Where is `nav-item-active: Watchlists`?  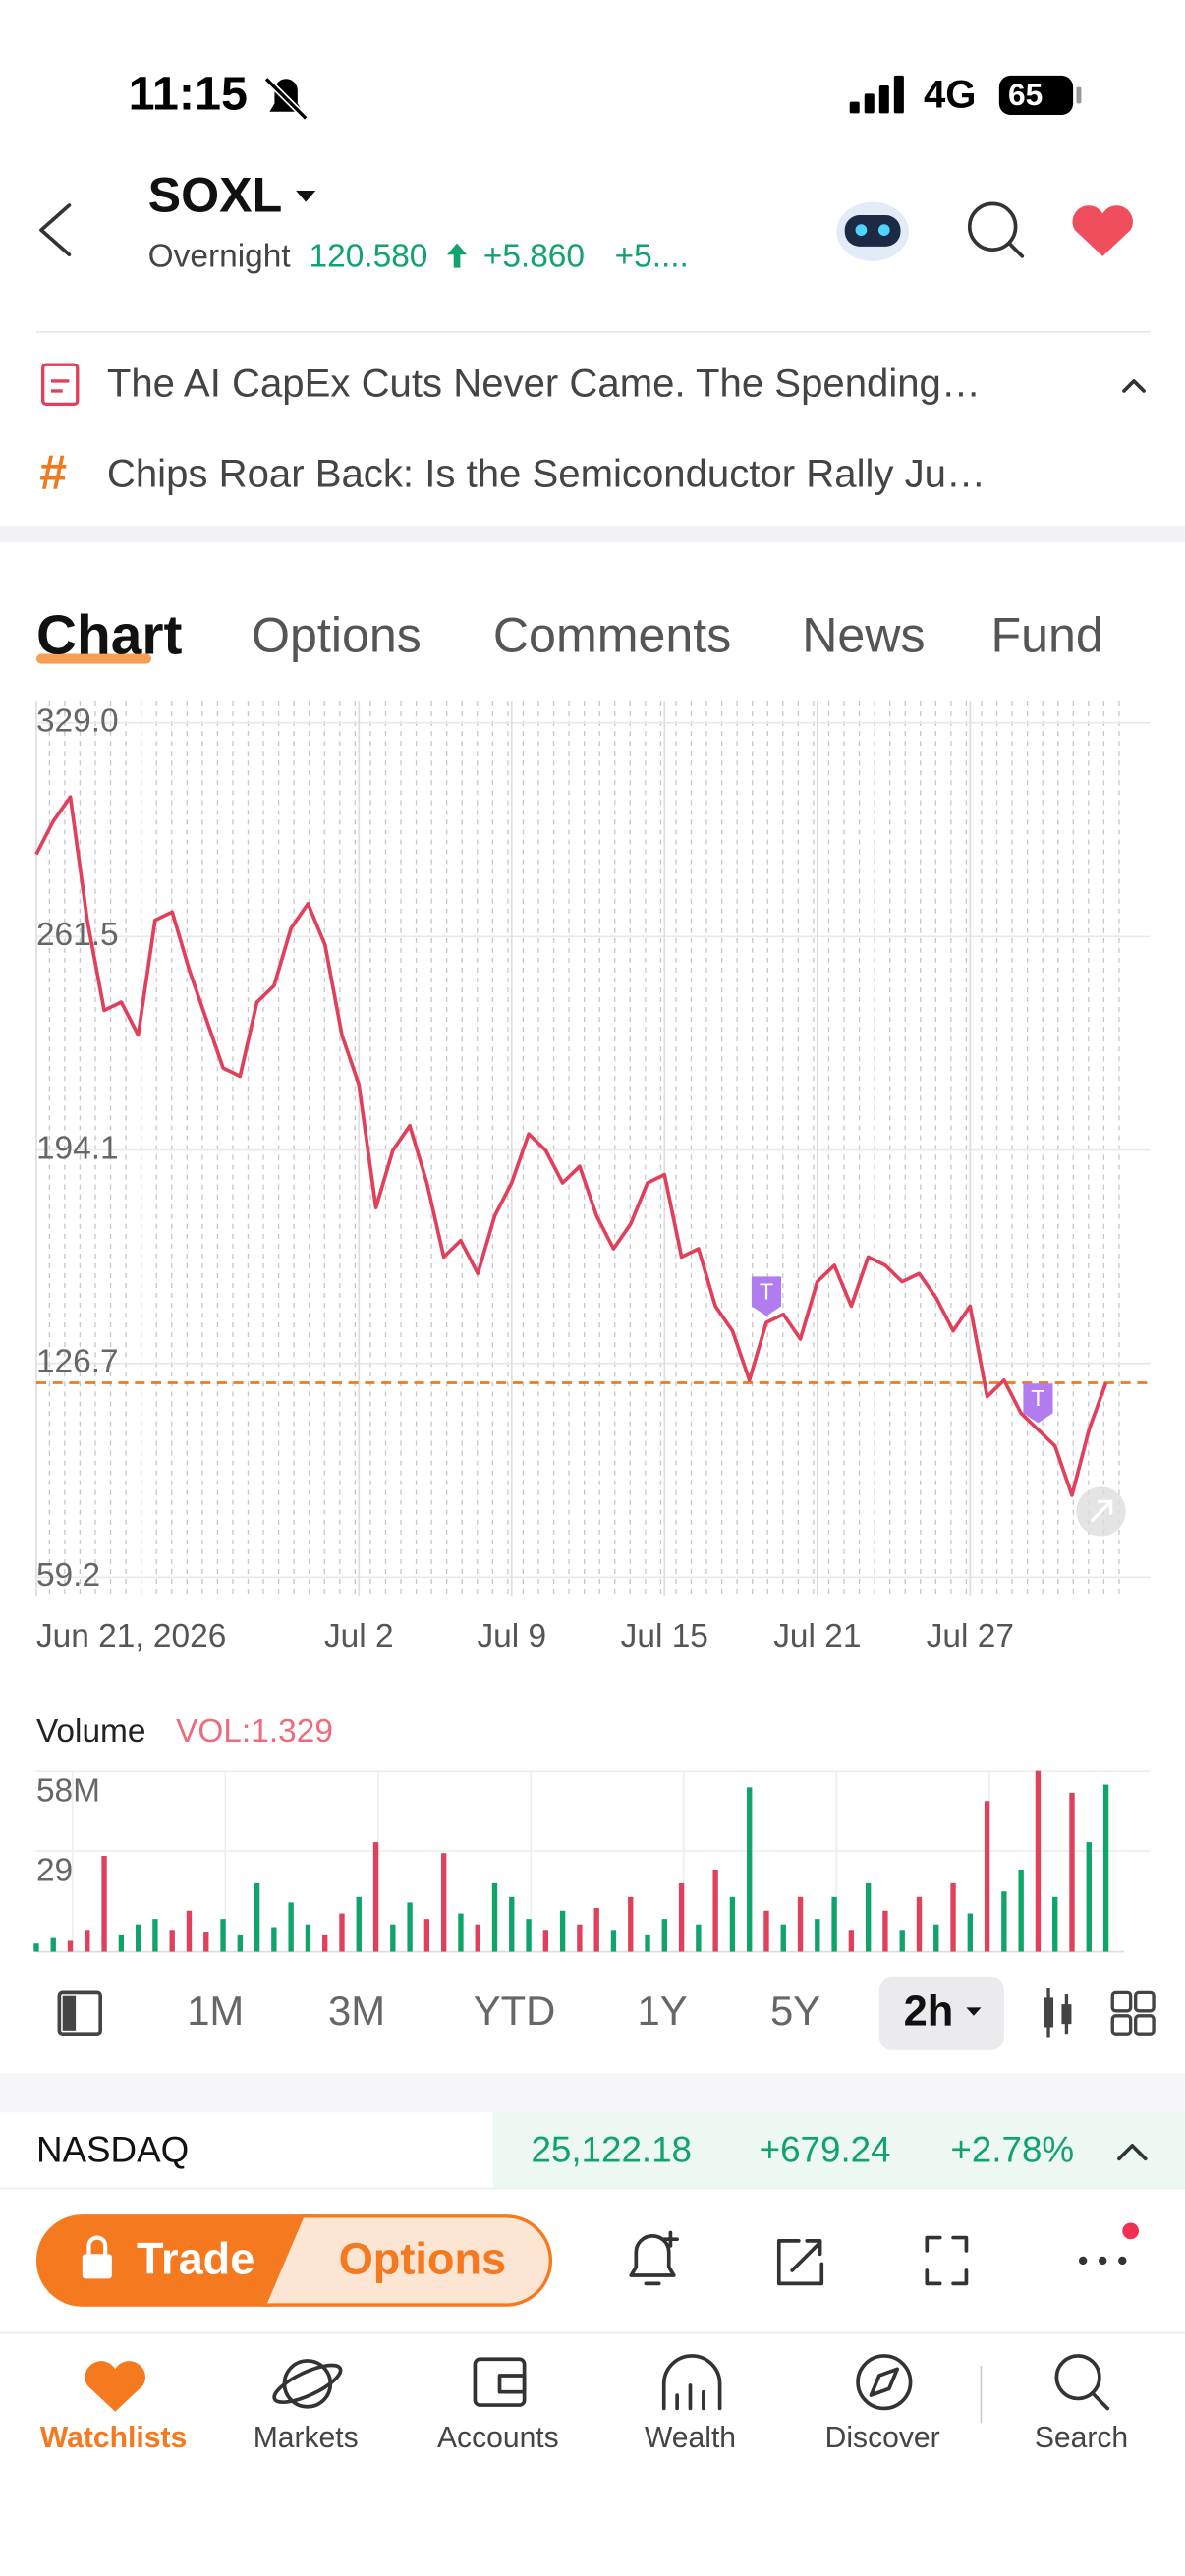
nav-item-active: Watchlists is located at coordinates (114, 2438).